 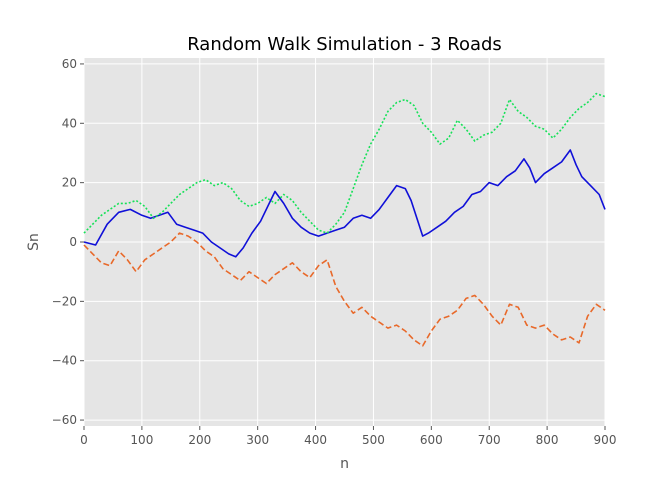 What do you see at coordinates (69, 64) in the screenshot?
I see `y-tick-label: 60` at bounding box center [69, 64].